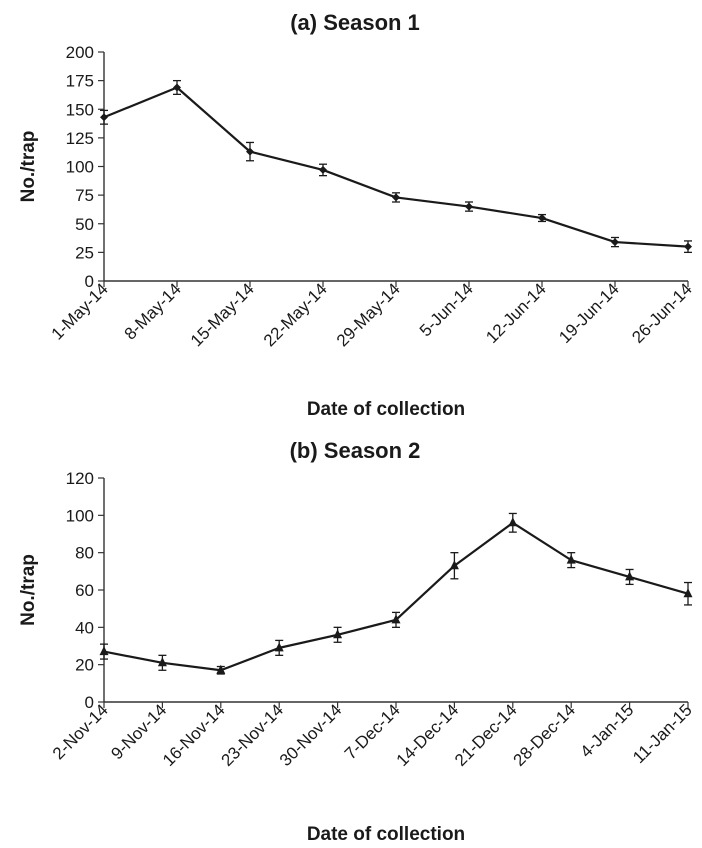  What do you see at coordinates (80, 138) in the screenshot?
I see `y-tick-label: 125` at bounding box center [80, 138].